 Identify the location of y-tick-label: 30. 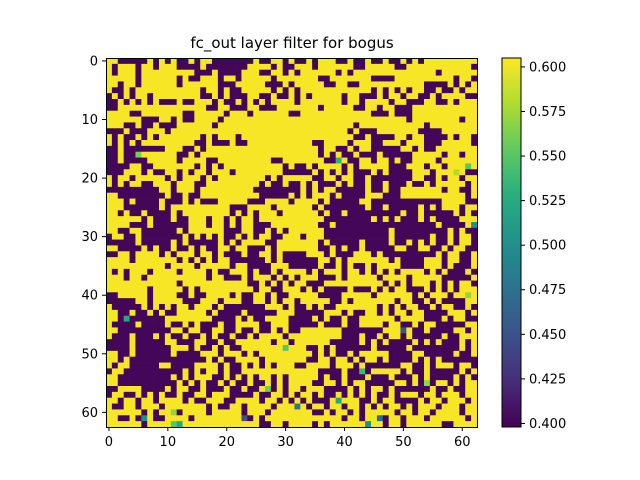
(89, 237).